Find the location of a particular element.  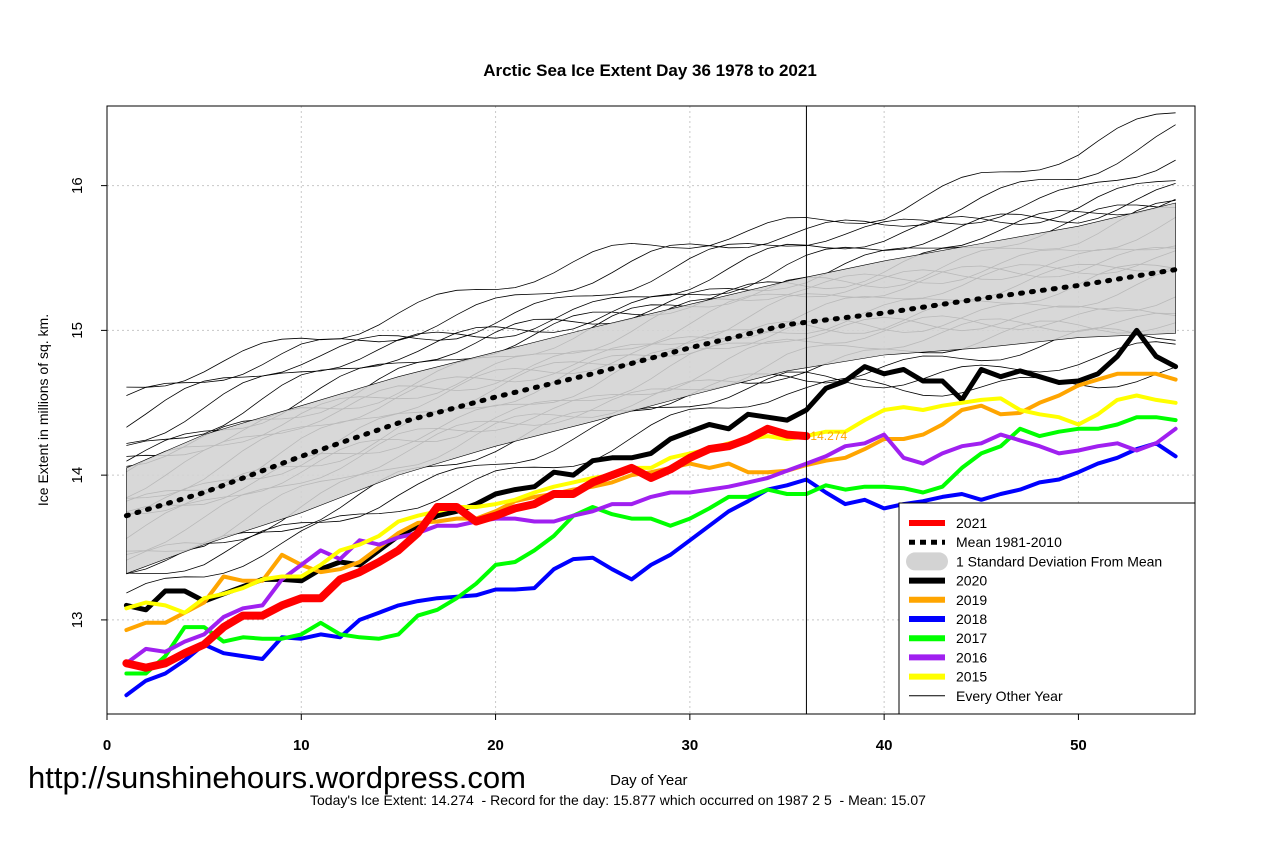

x-tick-label: 0 is located at coordinates (107, 745).